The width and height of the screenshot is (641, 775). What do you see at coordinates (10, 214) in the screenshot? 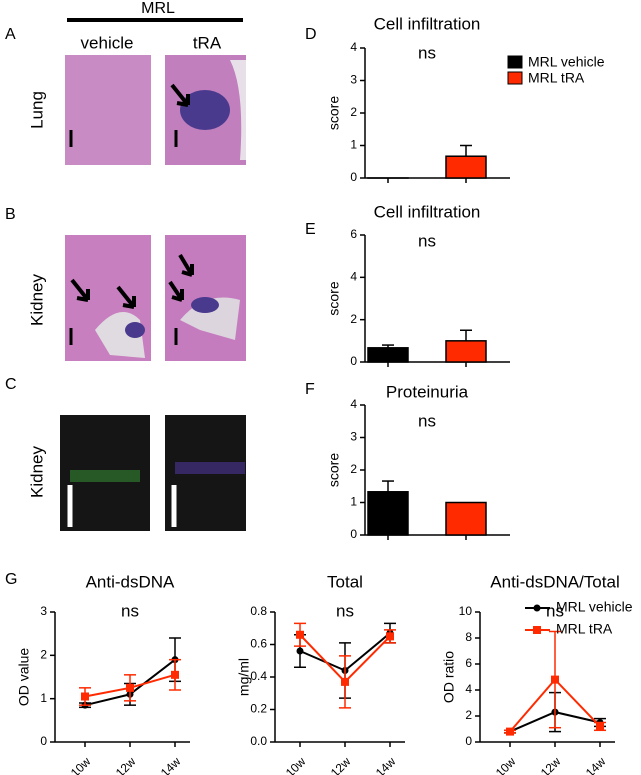
I see `panel-label: B` at bounding box center [10, 214].